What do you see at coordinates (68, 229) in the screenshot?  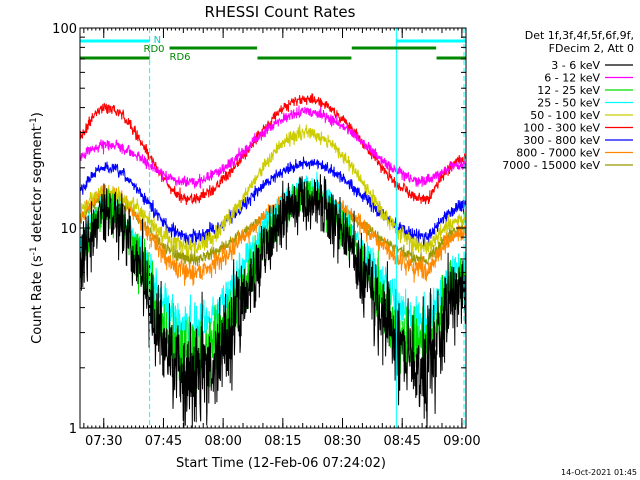 I see `y-tick-label: 10` at bounding box center [68, 229].